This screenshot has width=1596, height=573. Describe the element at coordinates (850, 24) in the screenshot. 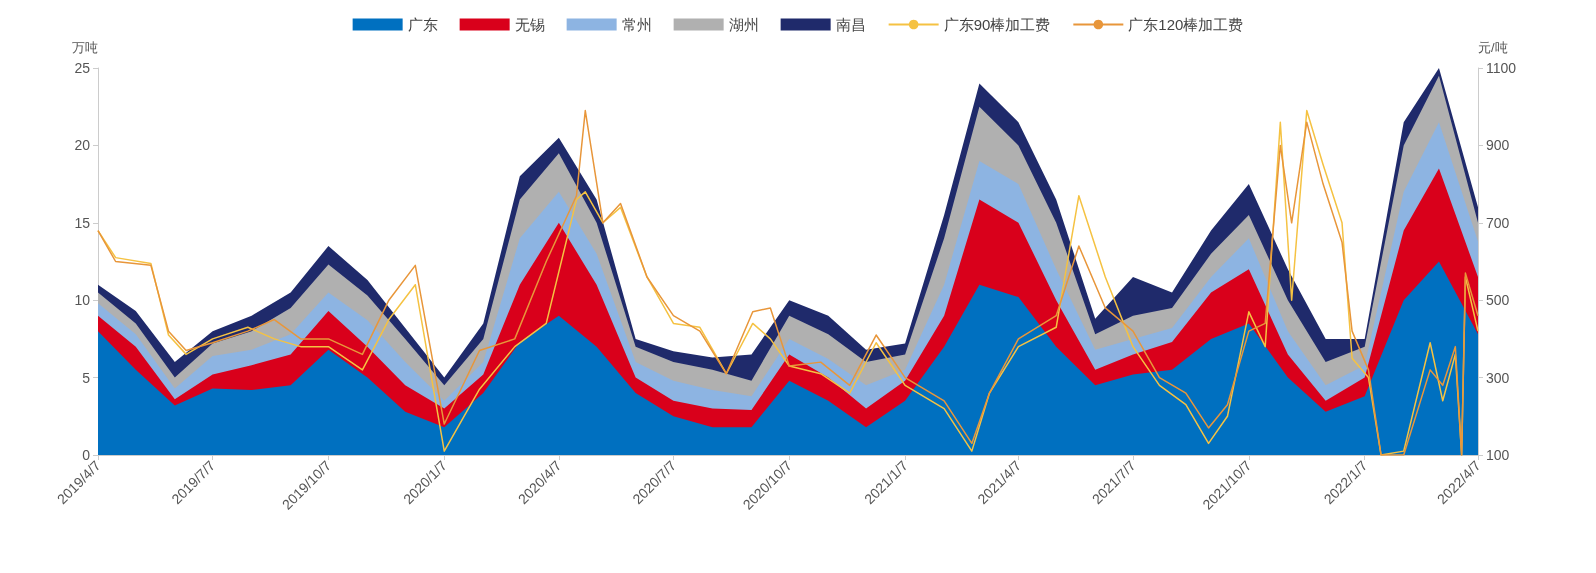

I see `legend-label: 南昌` at that location.